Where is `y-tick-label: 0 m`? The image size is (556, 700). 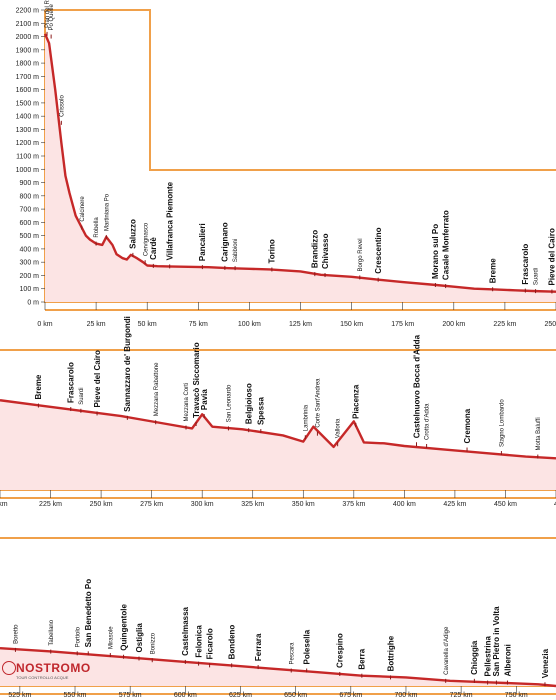
y-tick-label: 0 m is located at coordinates (33, 303).